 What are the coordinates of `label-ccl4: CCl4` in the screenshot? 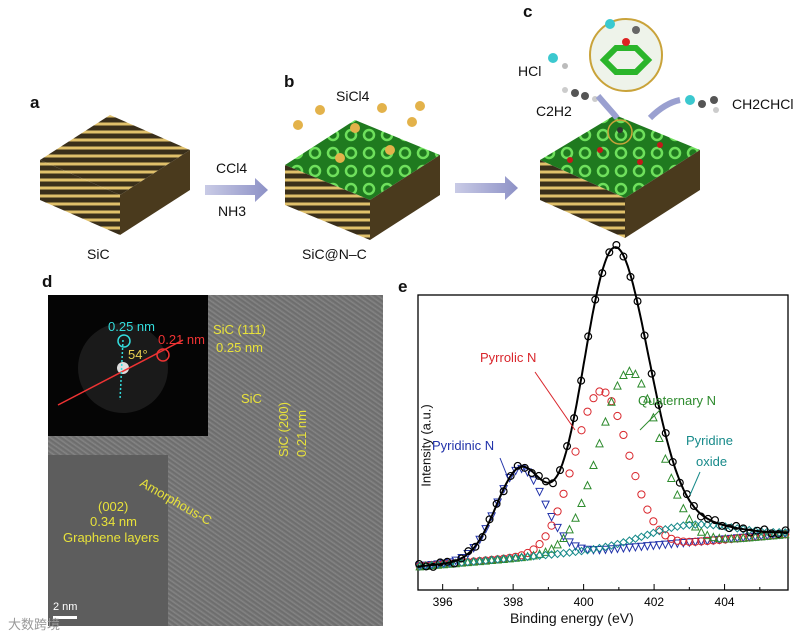 It's located at (232, 168).